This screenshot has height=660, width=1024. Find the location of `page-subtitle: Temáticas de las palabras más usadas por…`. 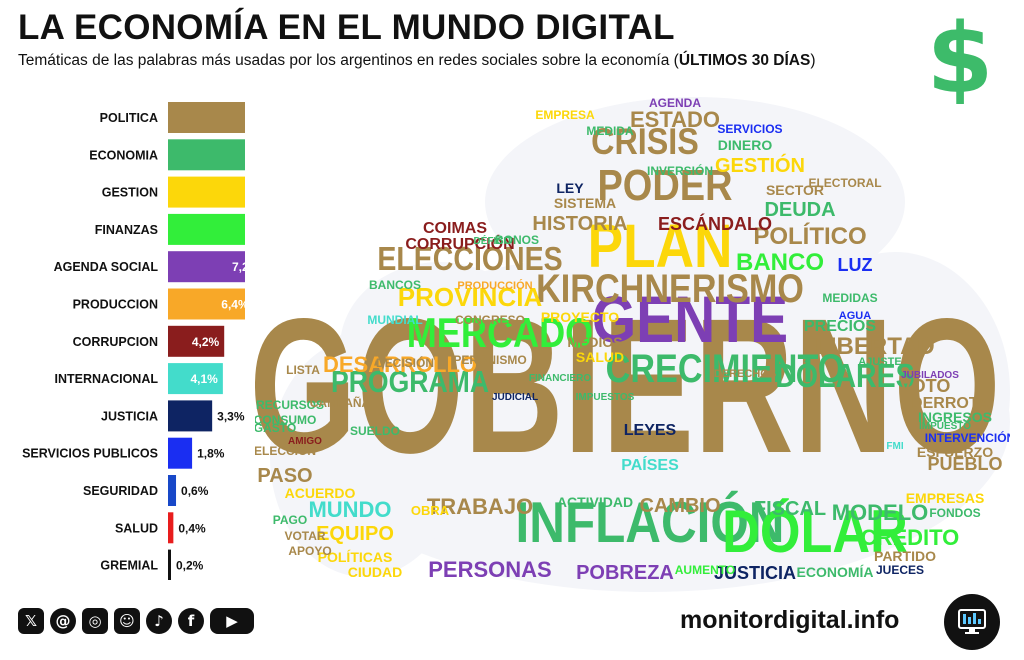

page-subtitle: Temáticas de las palabras más usadas por… is located at coordinates (416, 61).